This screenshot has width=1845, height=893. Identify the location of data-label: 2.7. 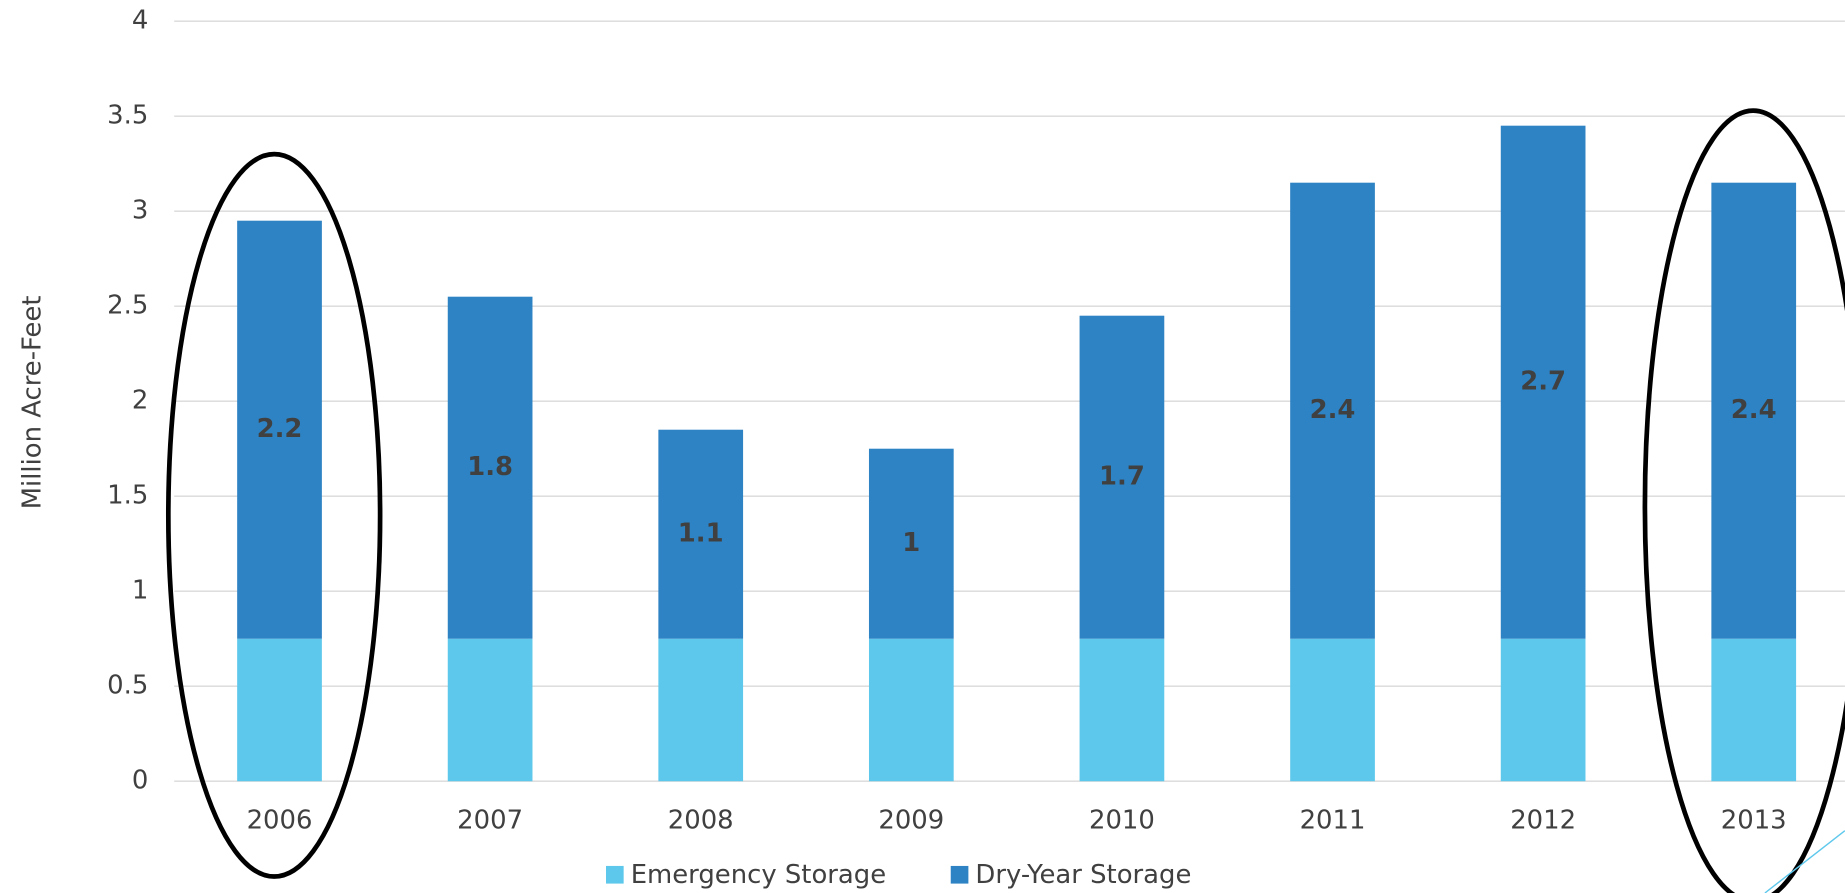
(1543, 382).